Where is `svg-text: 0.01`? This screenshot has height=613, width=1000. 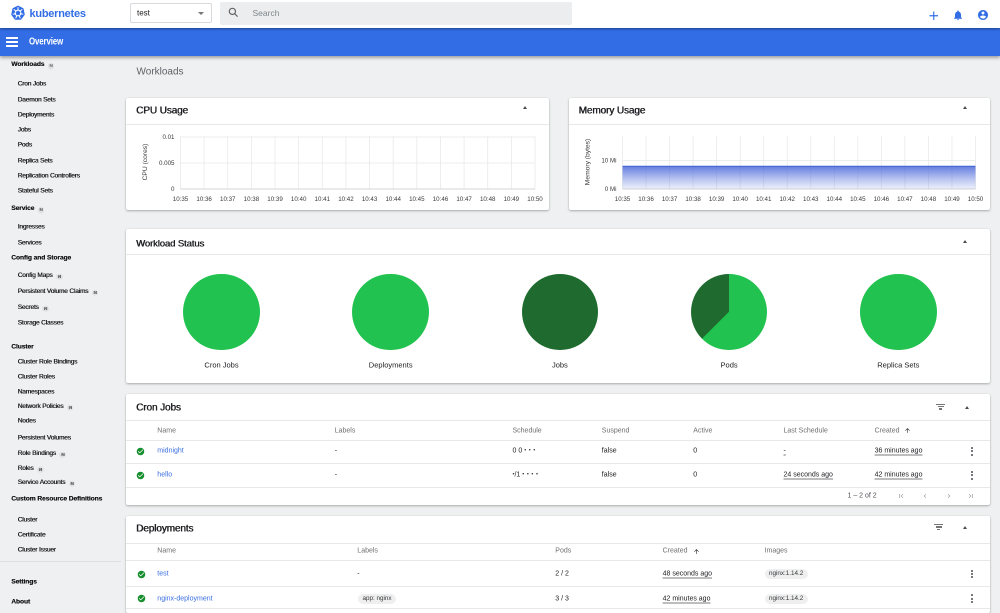 svg-text: 0.01 is located at coordinates (168, 137).